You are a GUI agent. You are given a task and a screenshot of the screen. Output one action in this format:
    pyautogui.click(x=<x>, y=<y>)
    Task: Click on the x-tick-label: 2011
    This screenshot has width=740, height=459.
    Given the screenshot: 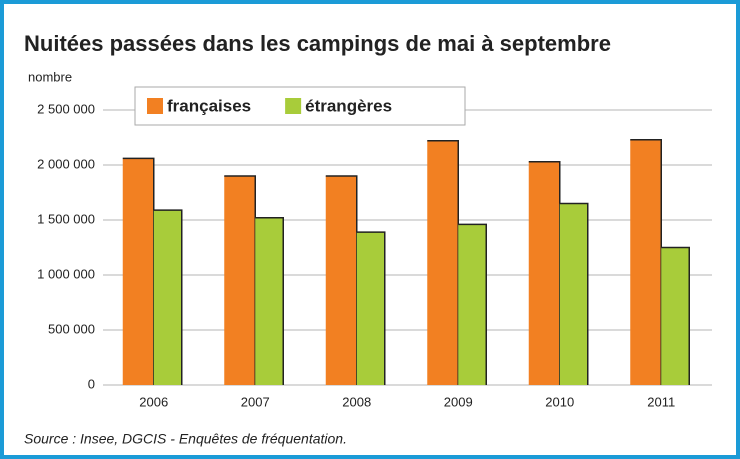 What is the action you would take?
    pyautogui.click(x=661, y=401)
    